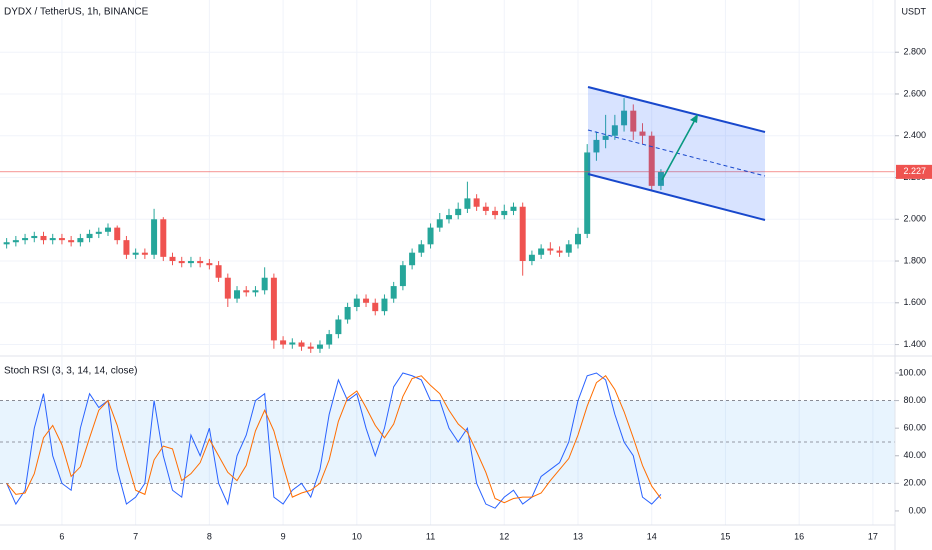  Describe the element at coordinates (283, 536) in the screenshot. I see `x-tick-label: 9` at that location.